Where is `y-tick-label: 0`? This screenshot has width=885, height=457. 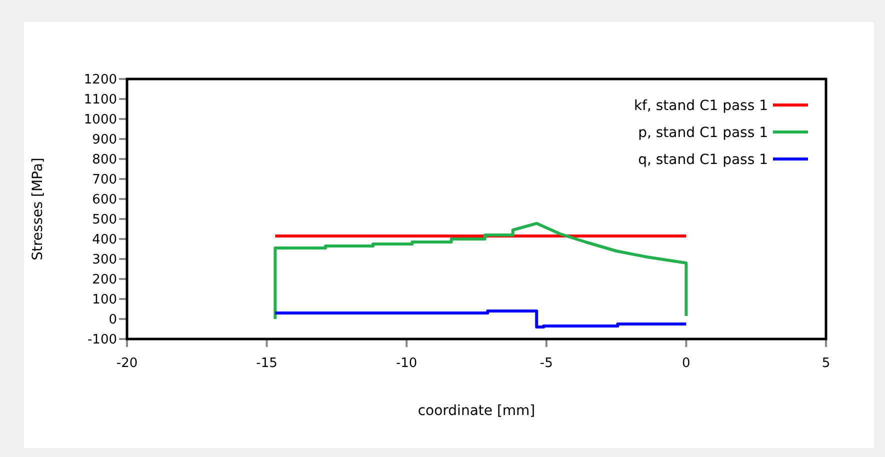 y-tick-label: 0 is located at coordinates (112, 320).